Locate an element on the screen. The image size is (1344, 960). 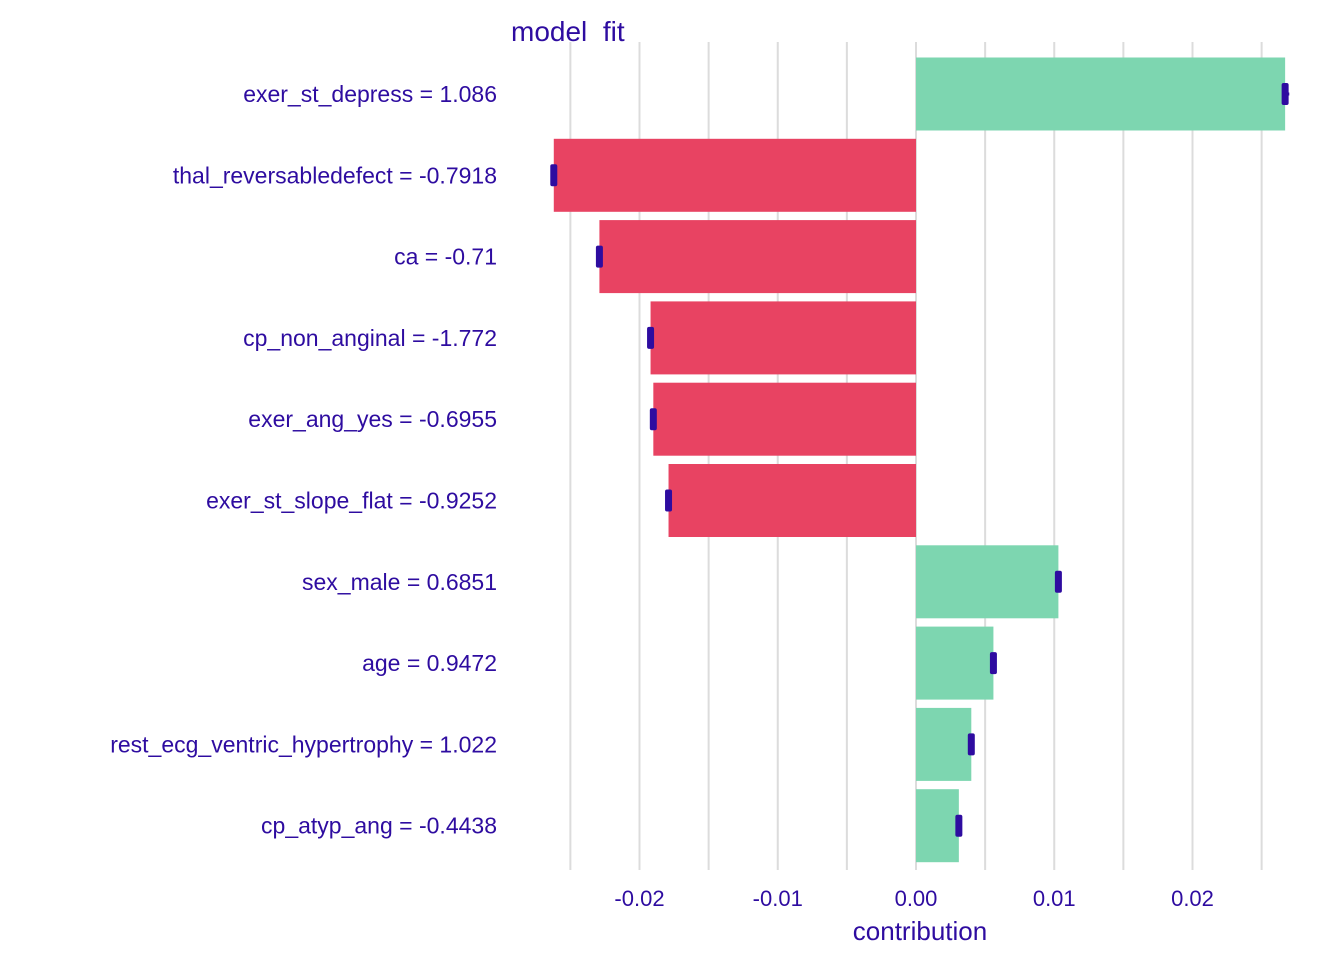
x-tick-label: 0.00 is located at coordinates (916, 898).